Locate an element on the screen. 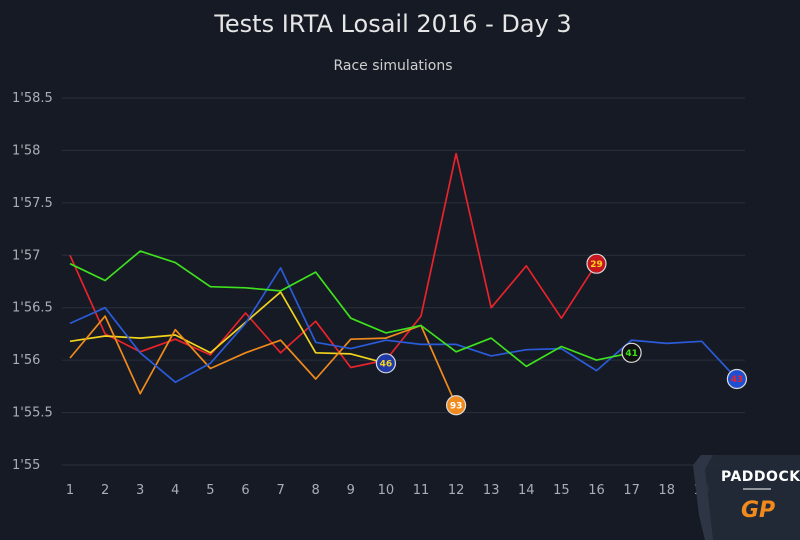 The width and height of the screenshot is (800, 540). rider-marker-29: 29 is located at coordinates (596, 263).